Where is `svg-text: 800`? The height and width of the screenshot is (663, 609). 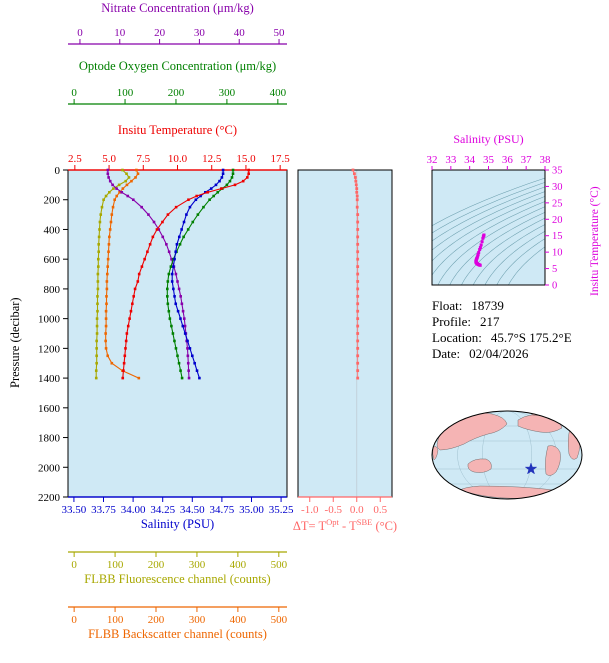 svg-text: 800 is located at coordinates (52, 290).